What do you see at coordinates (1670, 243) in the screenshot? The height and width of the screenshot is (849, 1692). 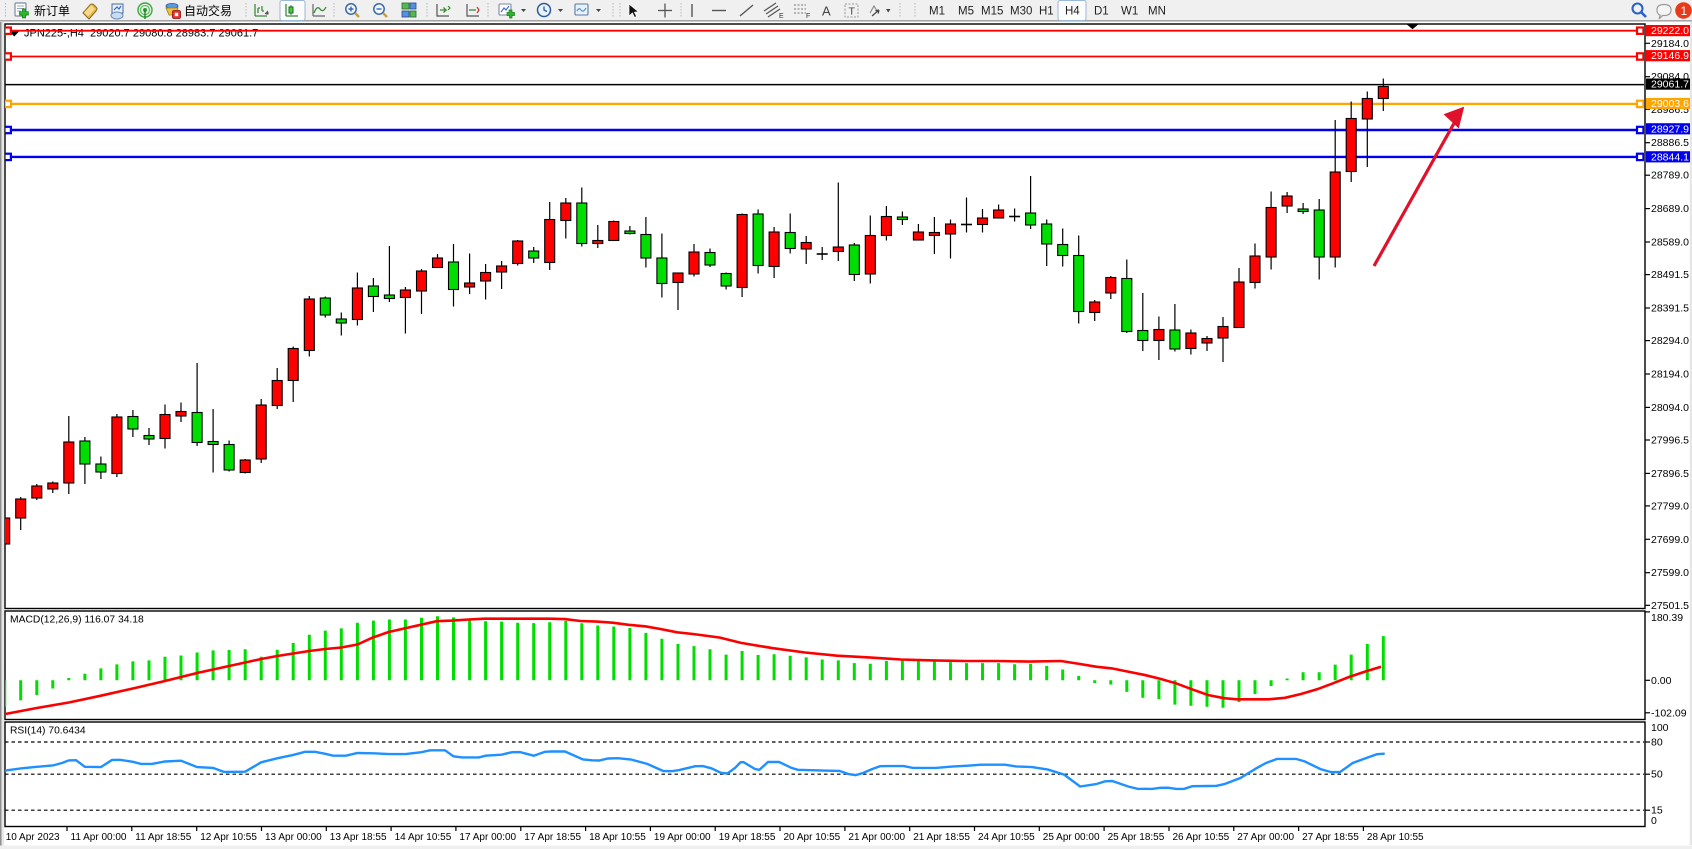 I see `svg-text: 28589.0` at bounding box center [1670, 243].